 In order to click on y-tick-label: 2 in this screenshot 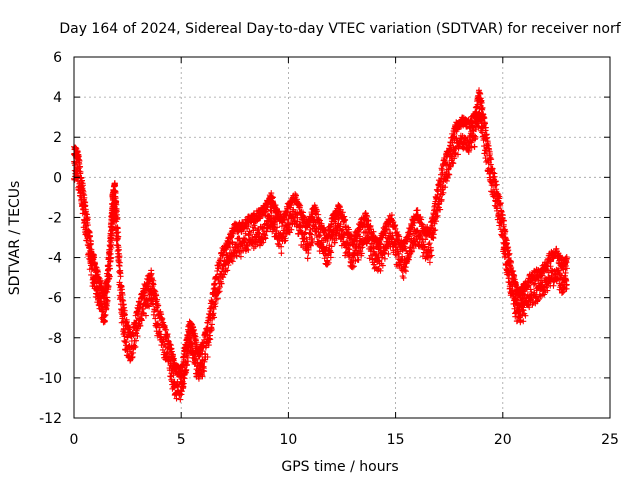, I will do `click(57, 138)`.